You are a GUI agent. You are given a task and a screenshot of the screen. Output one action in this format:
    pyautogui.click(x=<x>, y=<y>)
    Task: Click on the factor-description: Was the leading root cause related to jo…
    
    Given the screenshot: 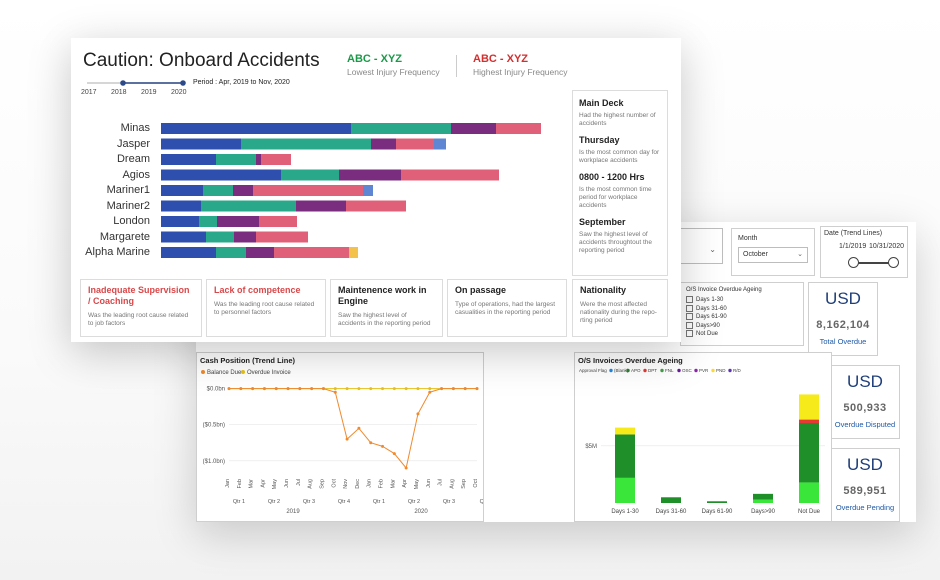 What is the action you would take?
    pyautogui.click(x=138, y=319)
    